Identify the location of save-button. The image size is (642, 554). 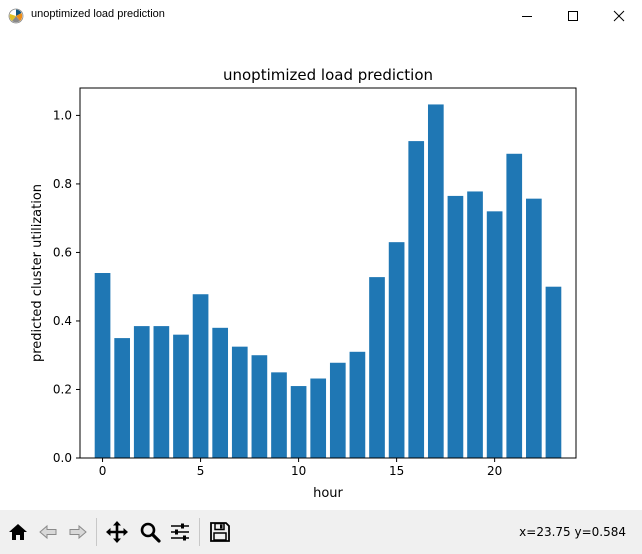
(220, 532).